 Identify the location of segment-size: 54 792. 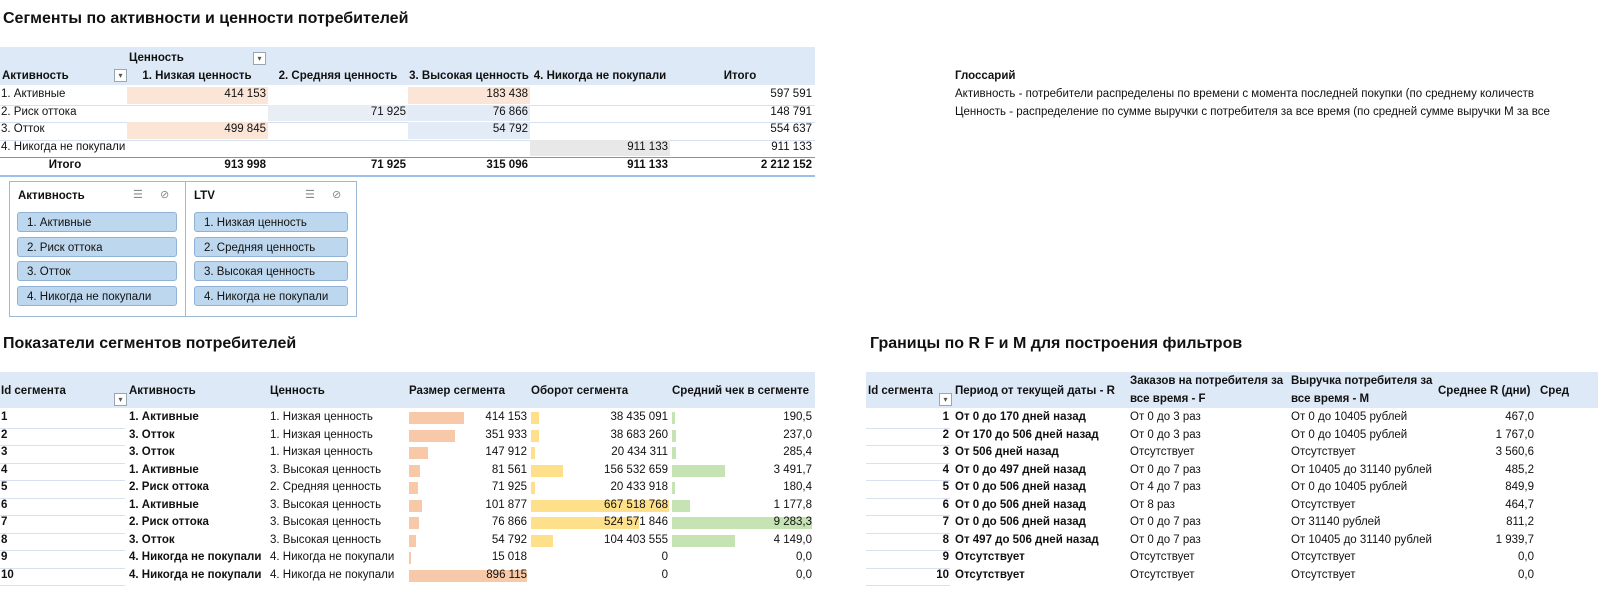
(509, 539).